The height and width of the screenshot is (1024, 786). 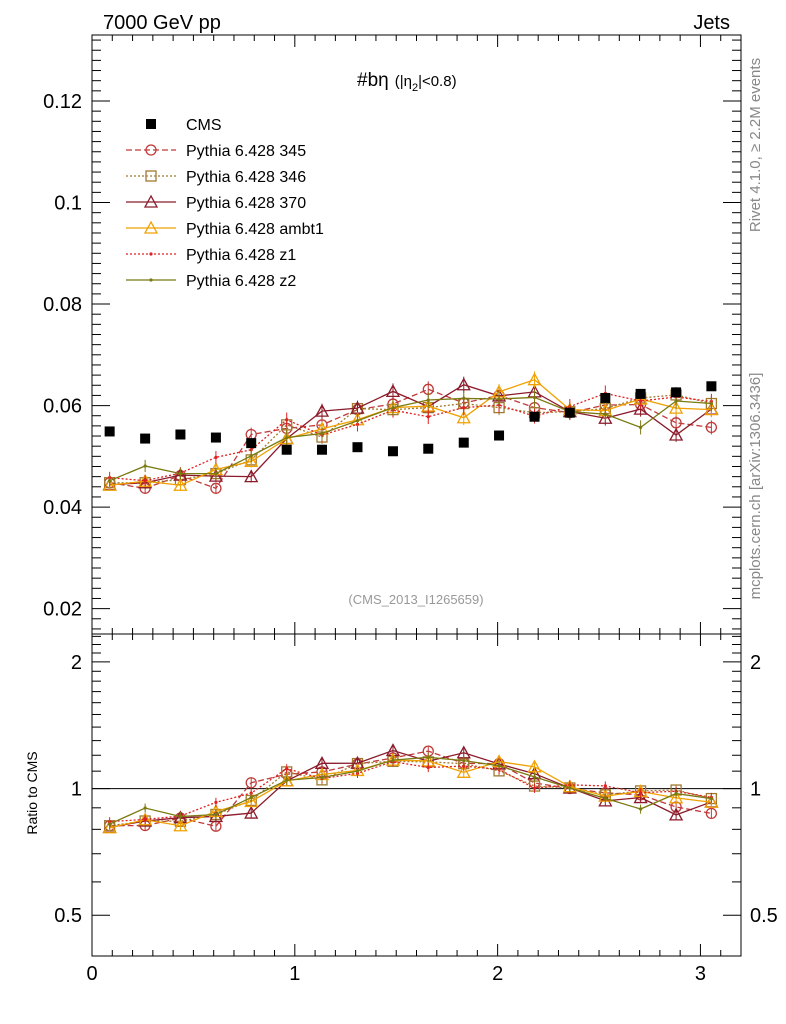 What do you see at coordinates (62, 407) in the screenshot?
I see `y-tick-label: 0.06` at bounding box center [62, 407].